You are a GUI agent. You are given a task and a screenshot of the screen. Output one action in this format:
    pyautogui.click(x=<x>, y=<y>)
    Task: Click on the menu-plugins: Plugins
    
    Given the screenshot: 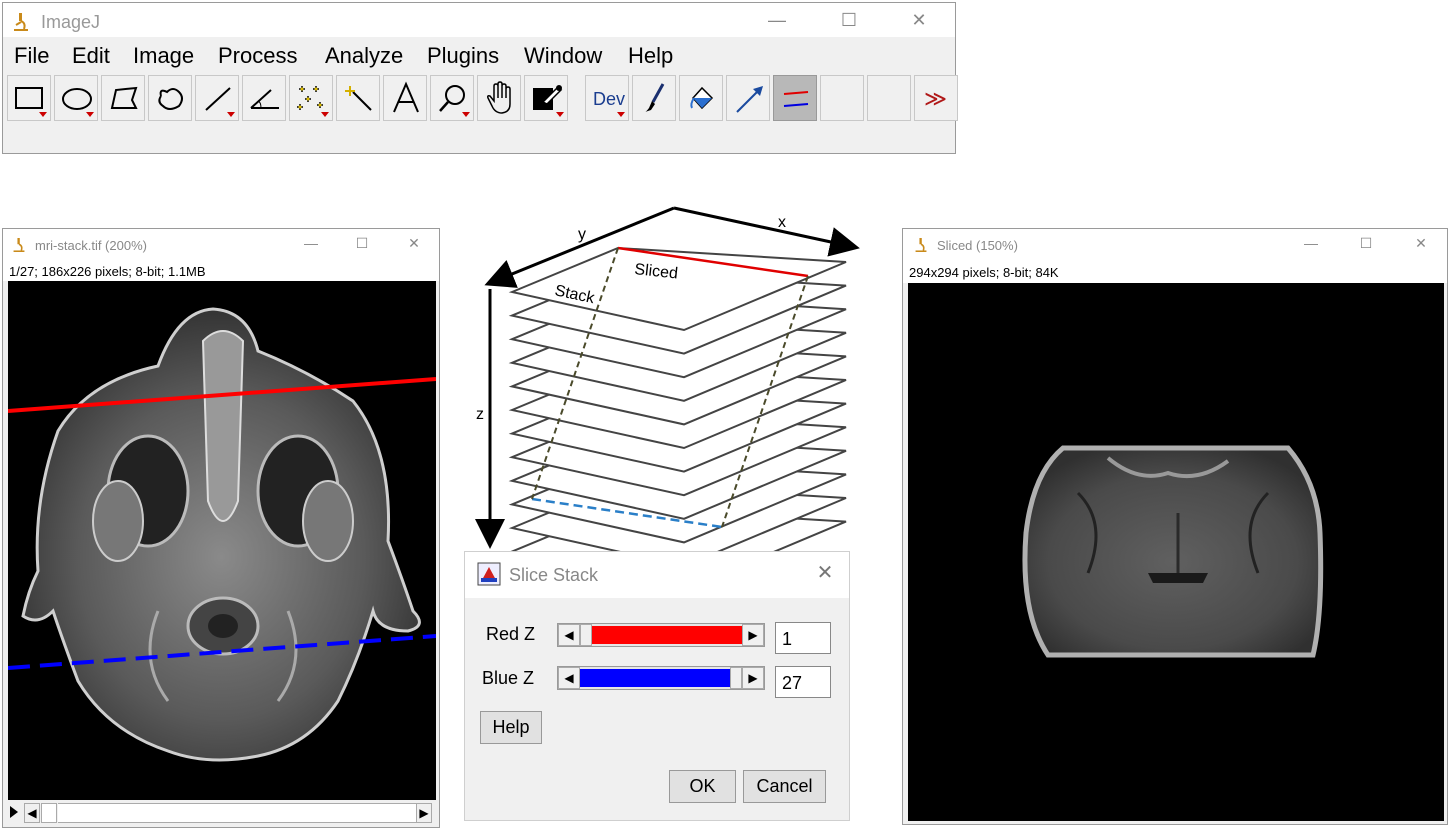 What is the action you would take?
    pyautogui.click(x=463, y=55)
    